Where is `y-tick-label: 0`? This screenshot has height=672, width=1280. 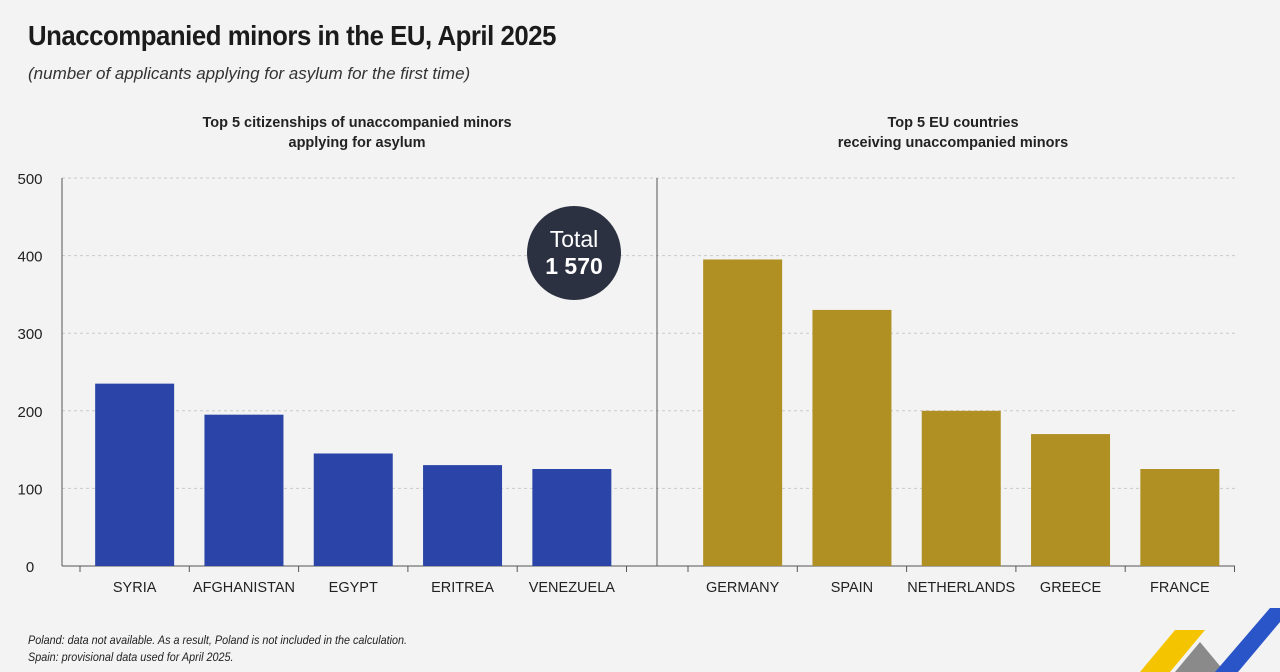
y-tick-label: 0 is located at coordinates (30, 567).